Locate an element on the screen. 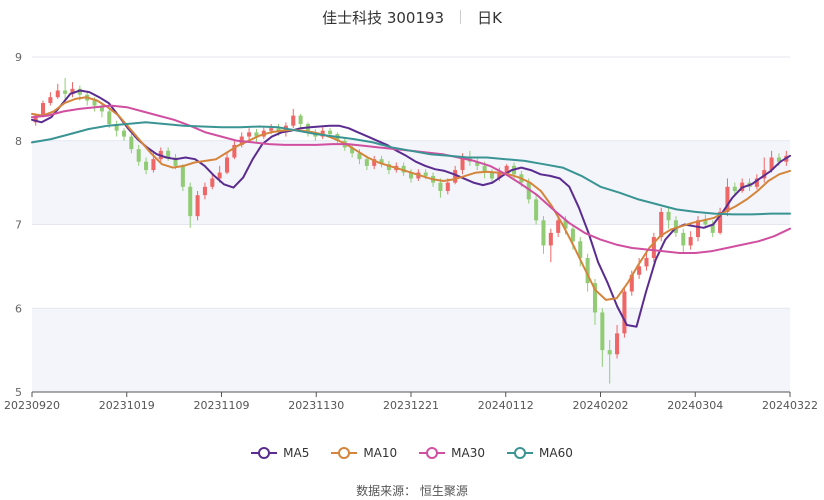 The image size is (824, 500). legend-label: MA5 is located at coordinates (296, 453).